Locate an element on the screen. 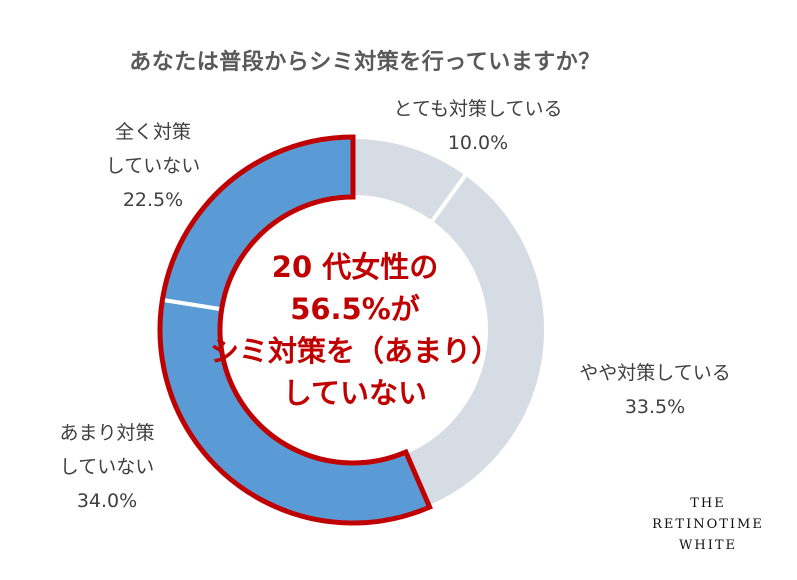 Image resolution: width=797 pixels, height=580 pixels. brand-line-2: RETINOTIME is located at coordinates (708, 524).